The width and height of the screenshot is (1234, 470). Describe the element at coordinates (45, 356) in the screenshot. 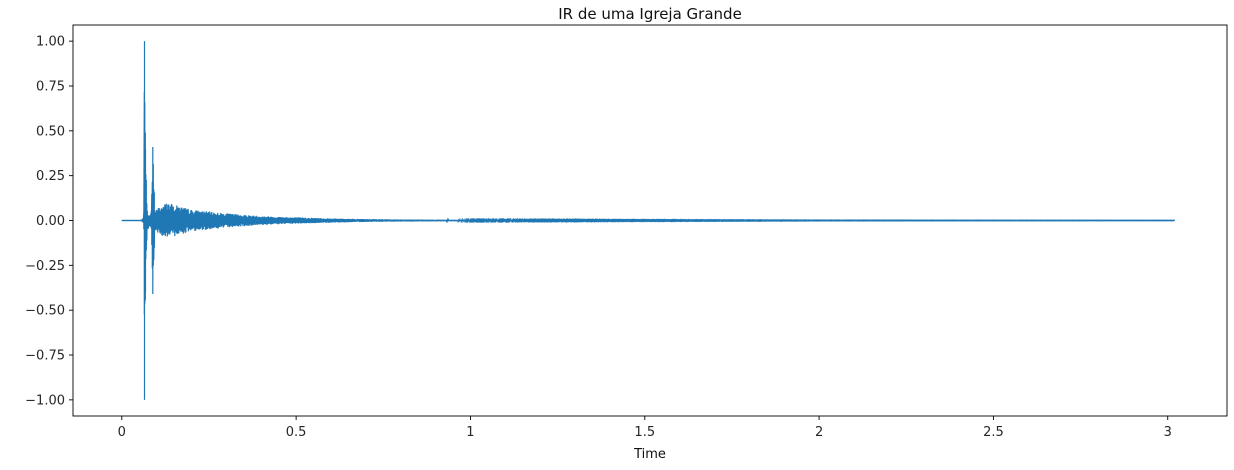

I see `y-tick-label: −0.75` at that location.